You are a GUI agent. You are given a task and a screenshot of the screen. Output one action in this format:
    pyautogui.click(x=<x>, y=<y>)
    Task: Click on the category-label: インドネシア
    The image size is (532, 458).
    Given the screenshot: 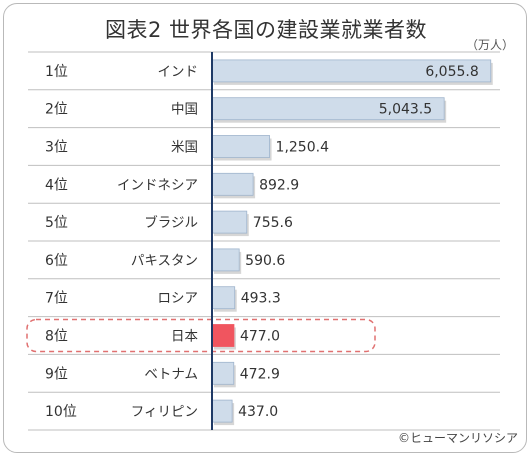 What is the action you would take?
    pyautogui.click(x=157, y=185)
    